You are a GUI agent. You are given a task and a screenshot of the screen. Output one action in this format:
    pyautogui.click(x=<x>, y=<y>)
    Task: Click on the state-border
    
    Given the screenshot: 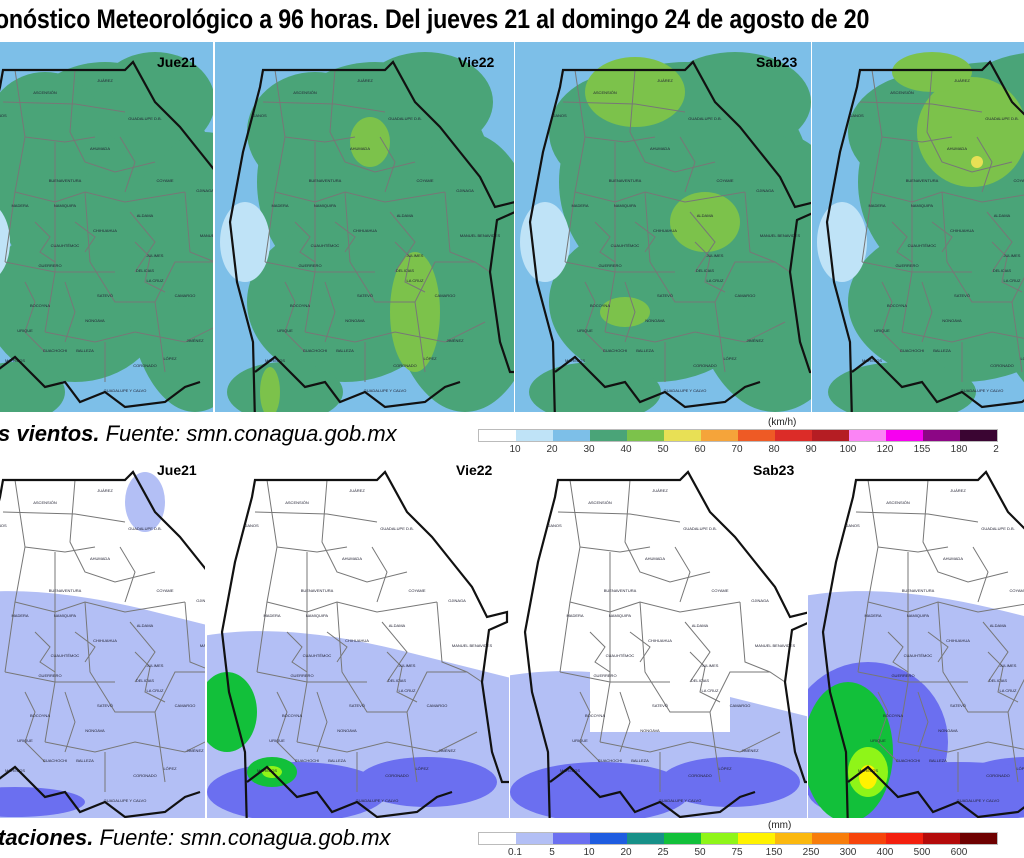 What is the action you would take?
    pyautogui.click(x=924, y=236)
    